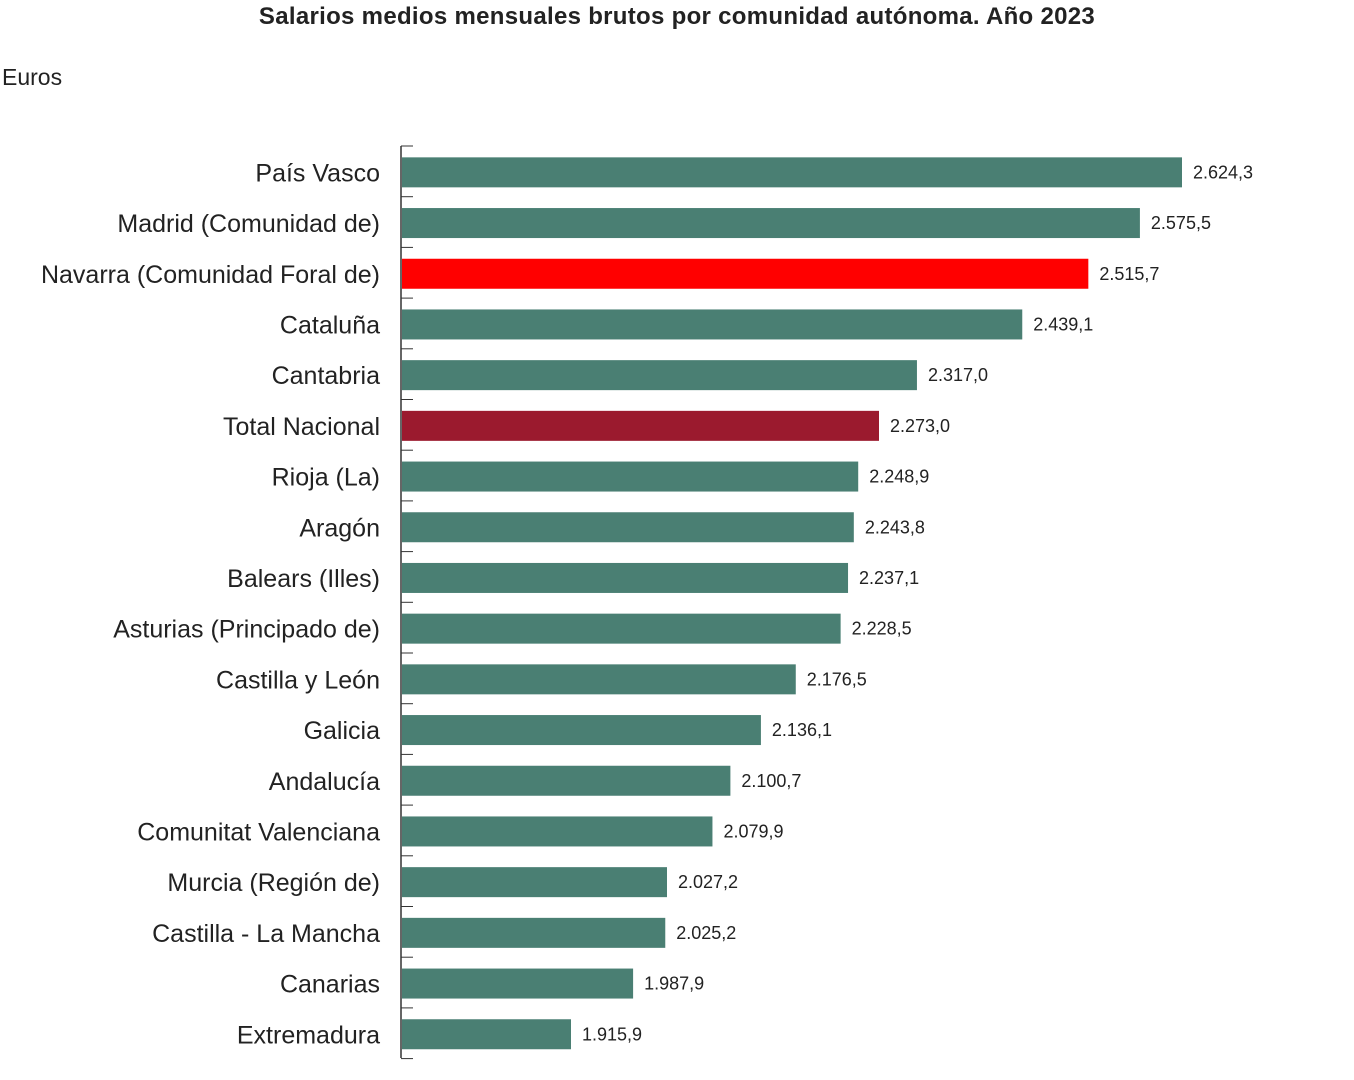 The width and height of the screenshot is (1354, 1080). Describe the element at coordinates (895, 527) in the screenshot. I see `value-label: 2.243,8` at that location.